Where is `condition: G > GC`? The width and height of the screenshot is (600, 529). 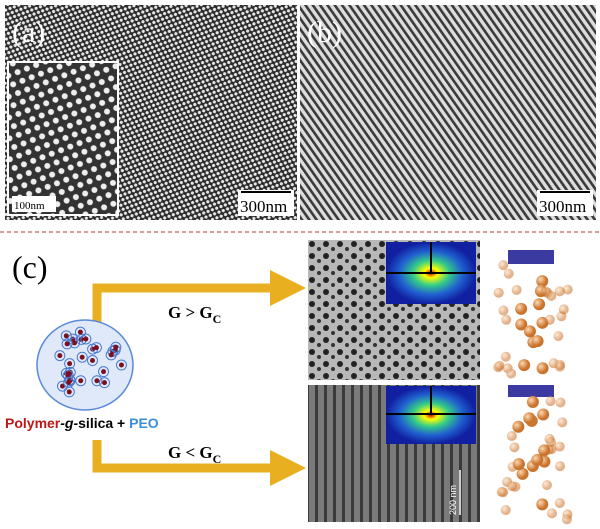
condition: G > GC is located at coordinates (194, 314).